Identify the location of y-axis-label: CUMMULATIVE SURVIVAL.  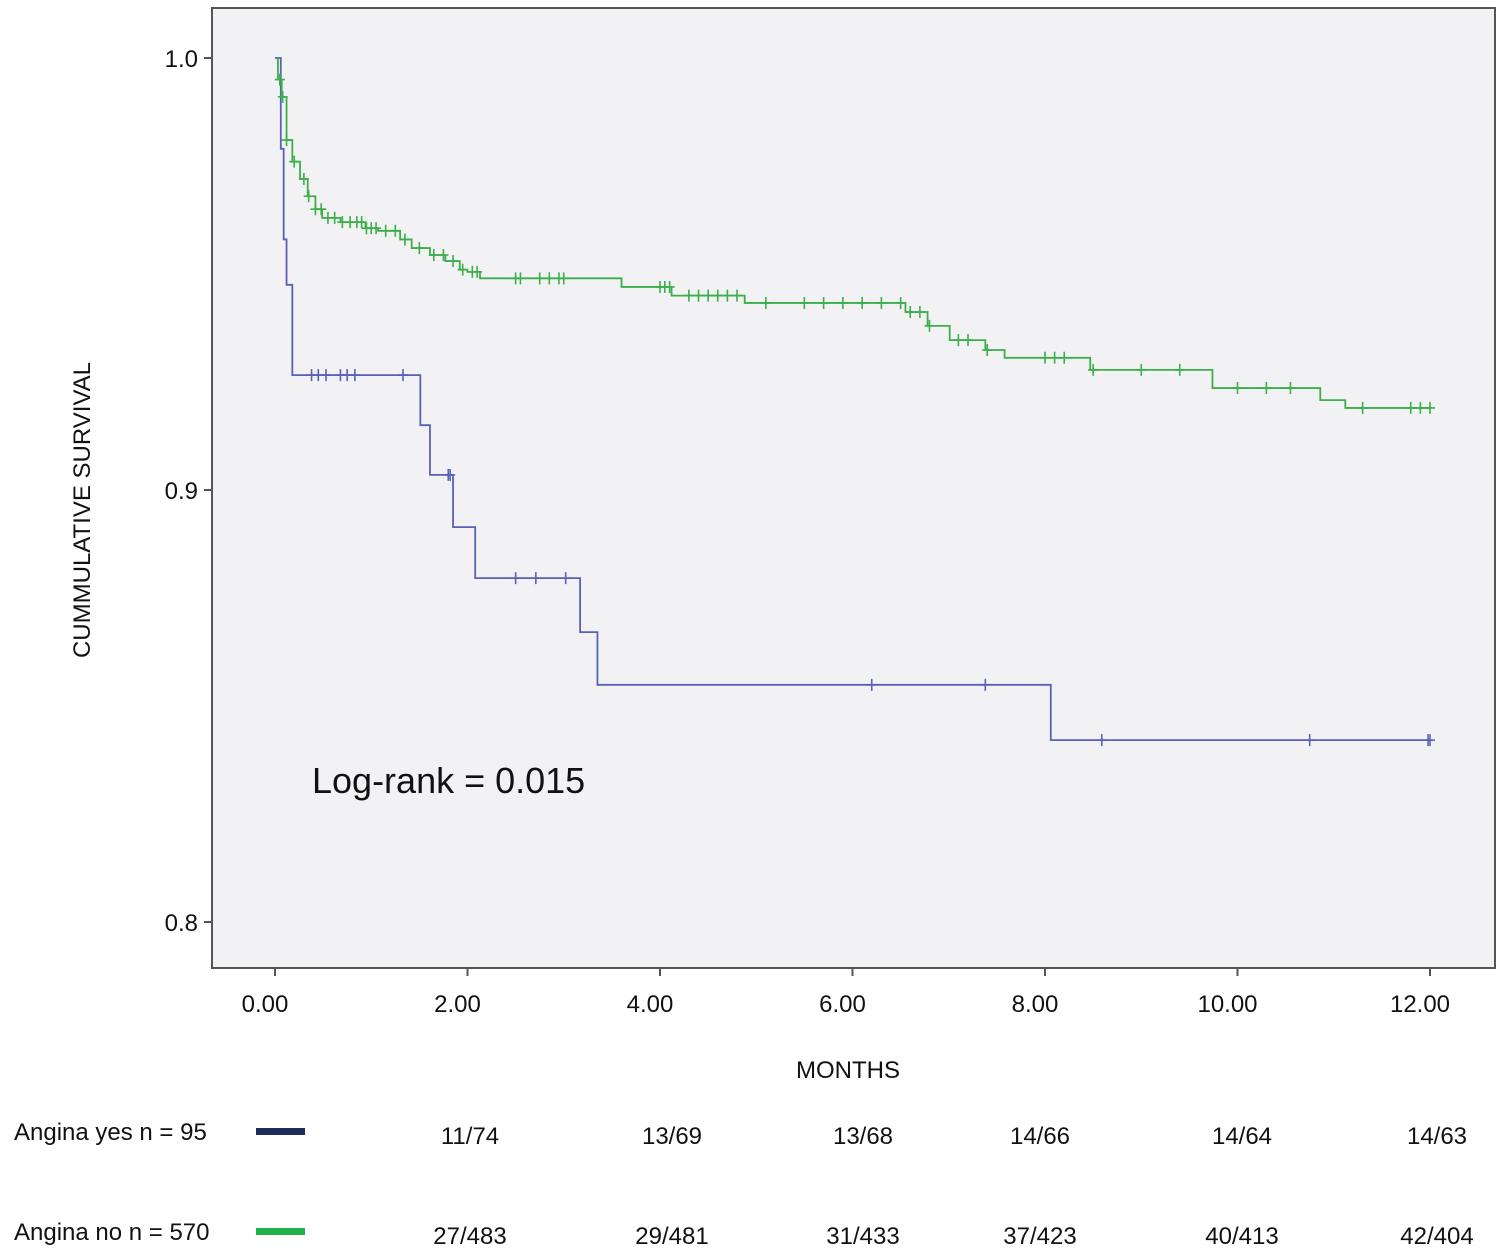
(82, 510).